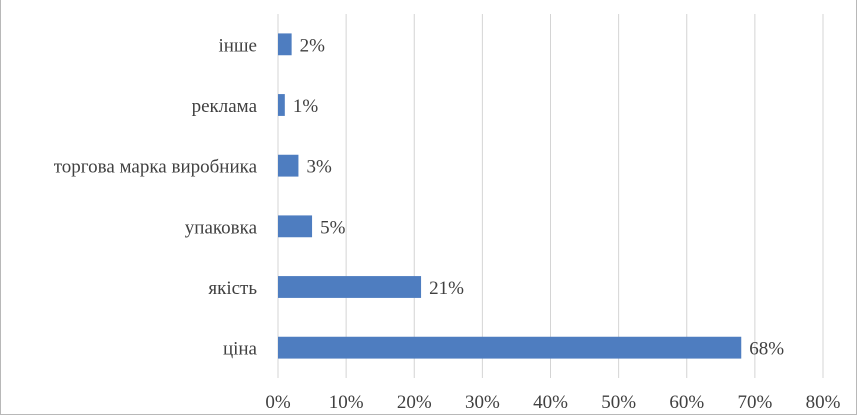 This screenshot has width=857, height=415. What do you see at coordinates (221, 227) in the screenshot?
I see `category-label: упаковка` at bounding box center [221, 227].